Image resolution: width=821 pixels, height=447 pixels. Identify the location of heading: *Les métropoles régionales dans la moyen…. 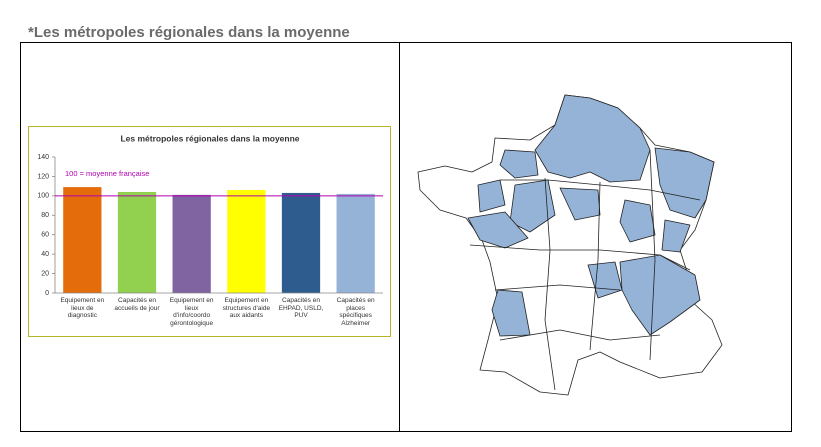
(189, 32).